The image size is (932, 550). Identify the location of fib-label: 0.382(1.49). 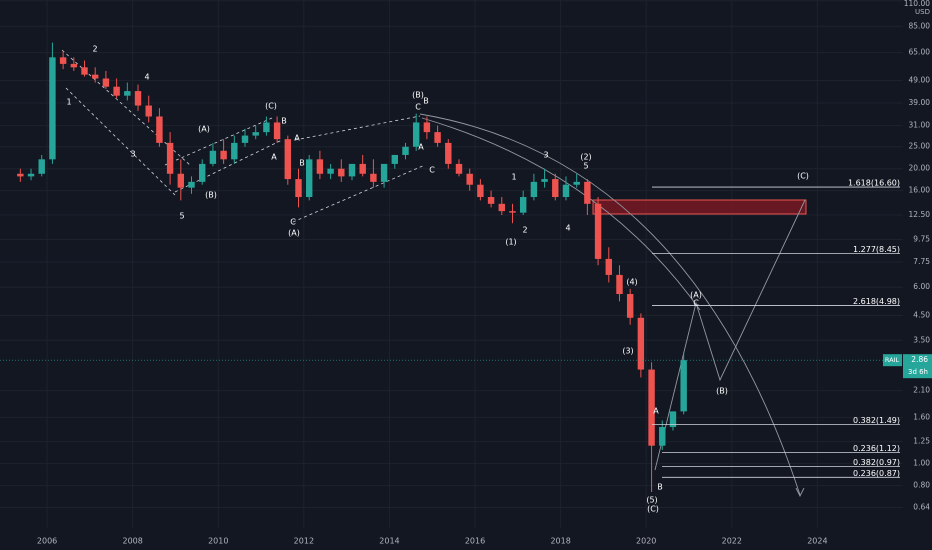
(876, 420).